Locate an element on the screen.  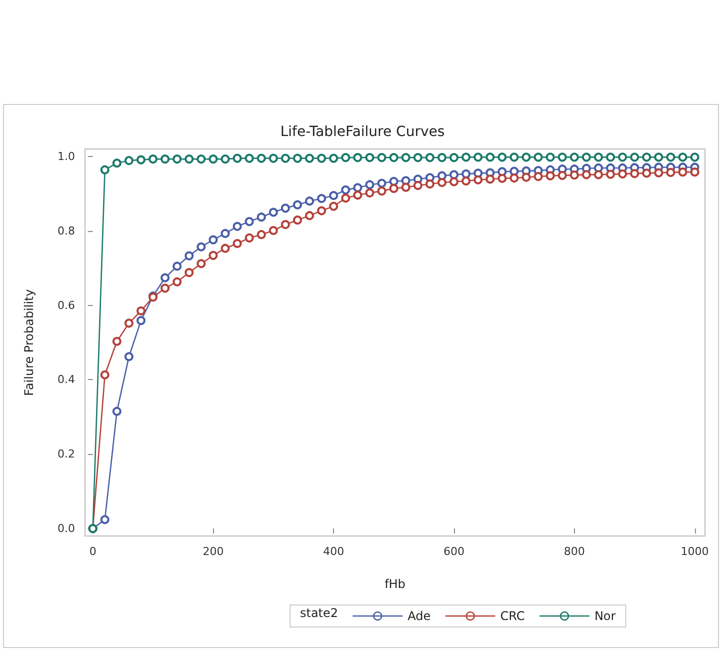
chart-title: Life-TableFailure Curves is located at coordinates (362, 132).